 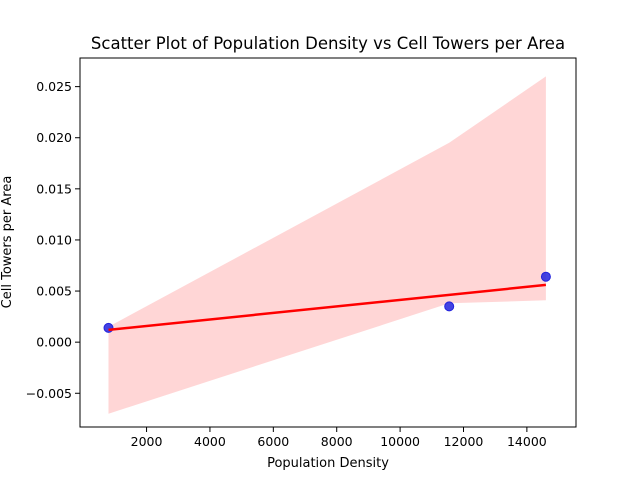 What do you see at coordinates (464, 441) in the screenshot?
I see `x-tick-label: 12000` at bounding box center [464, 441].